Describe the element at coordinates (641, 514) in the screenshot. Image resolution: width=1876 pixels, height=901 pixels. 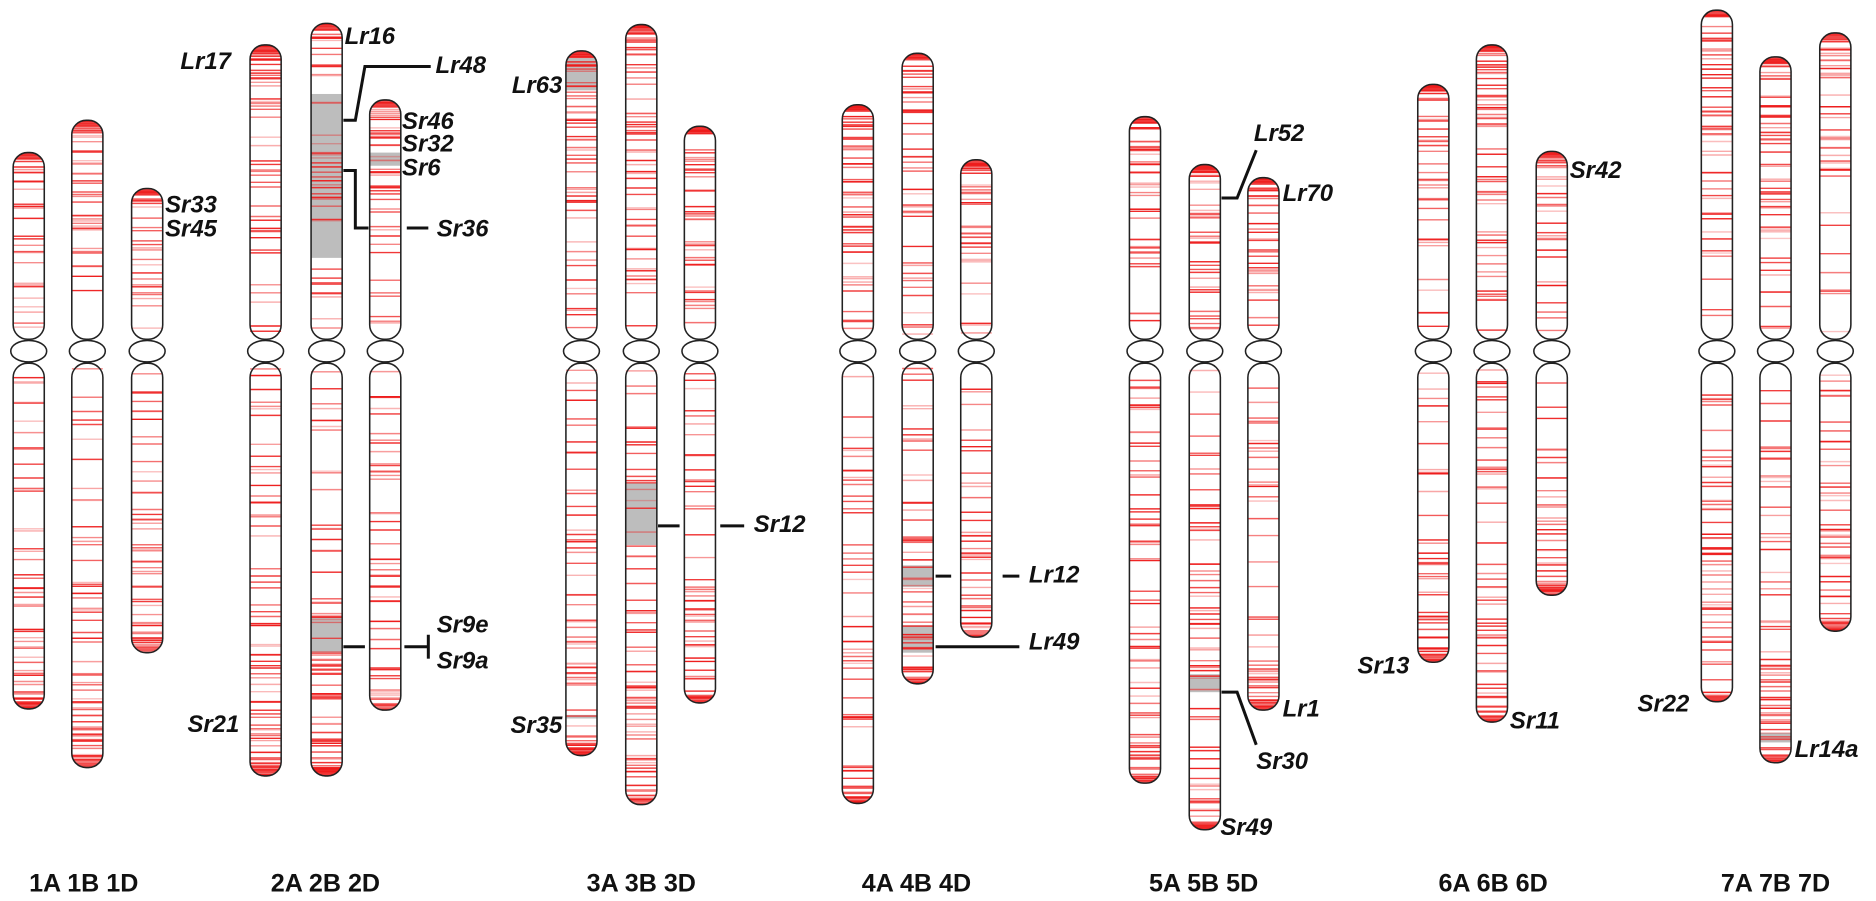
I see `gray-region` at that location.